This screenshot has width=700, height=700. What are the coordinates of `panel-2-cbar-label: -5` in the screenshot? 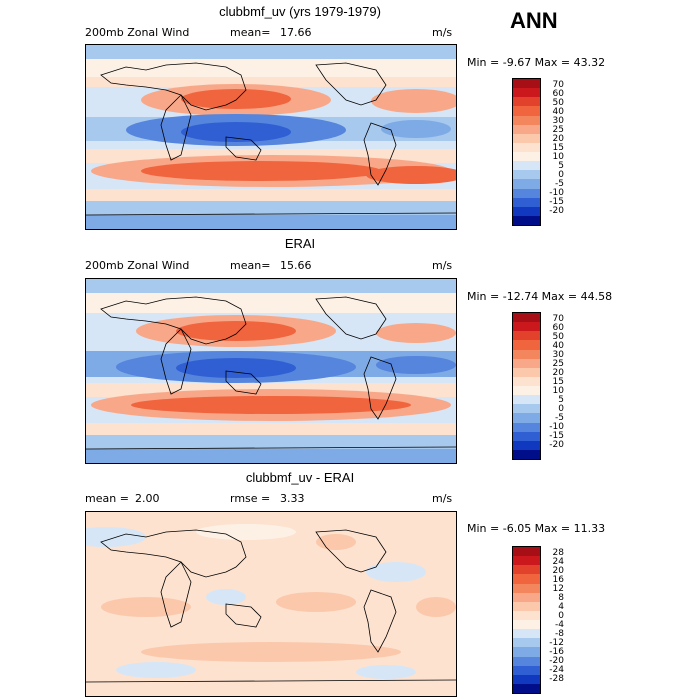 It's located at (559, 418).